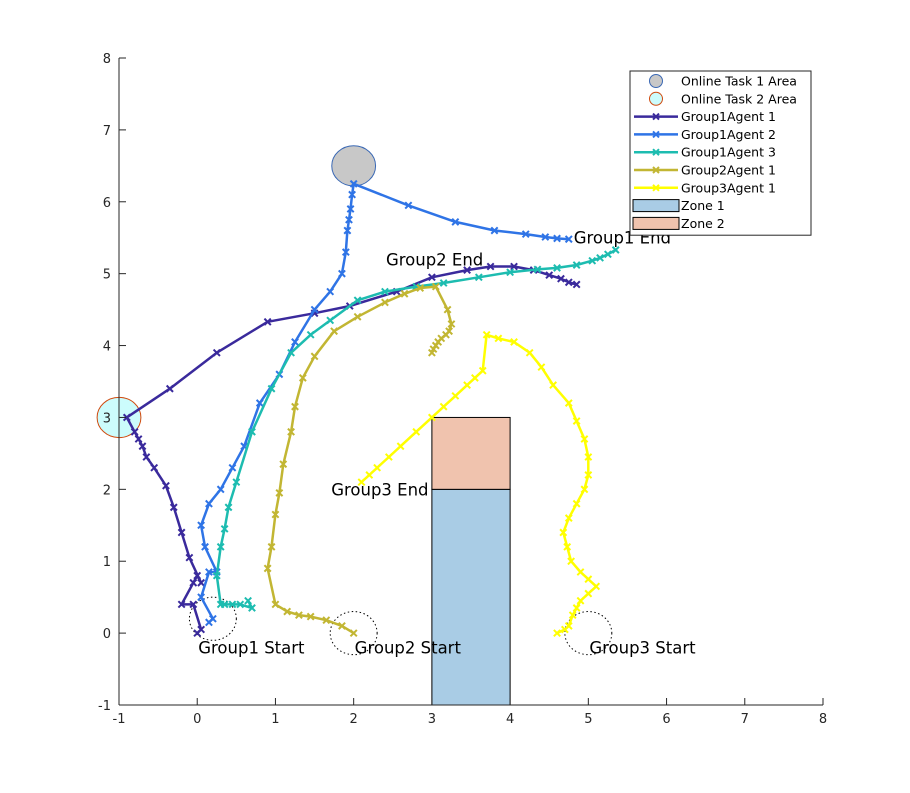  I want to click on zones-layer, so click(471, 561).